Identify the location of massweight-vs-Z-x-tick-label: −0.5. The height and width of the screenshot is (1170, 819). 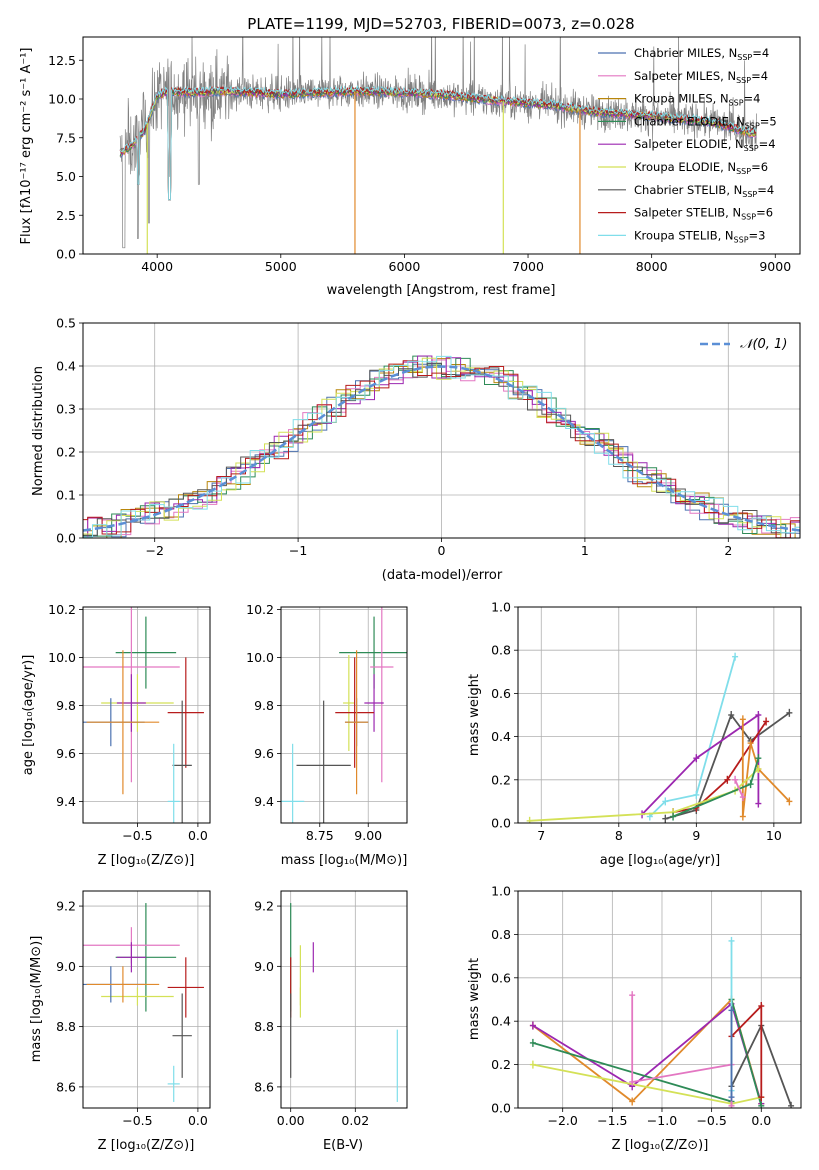
(711, 1120).